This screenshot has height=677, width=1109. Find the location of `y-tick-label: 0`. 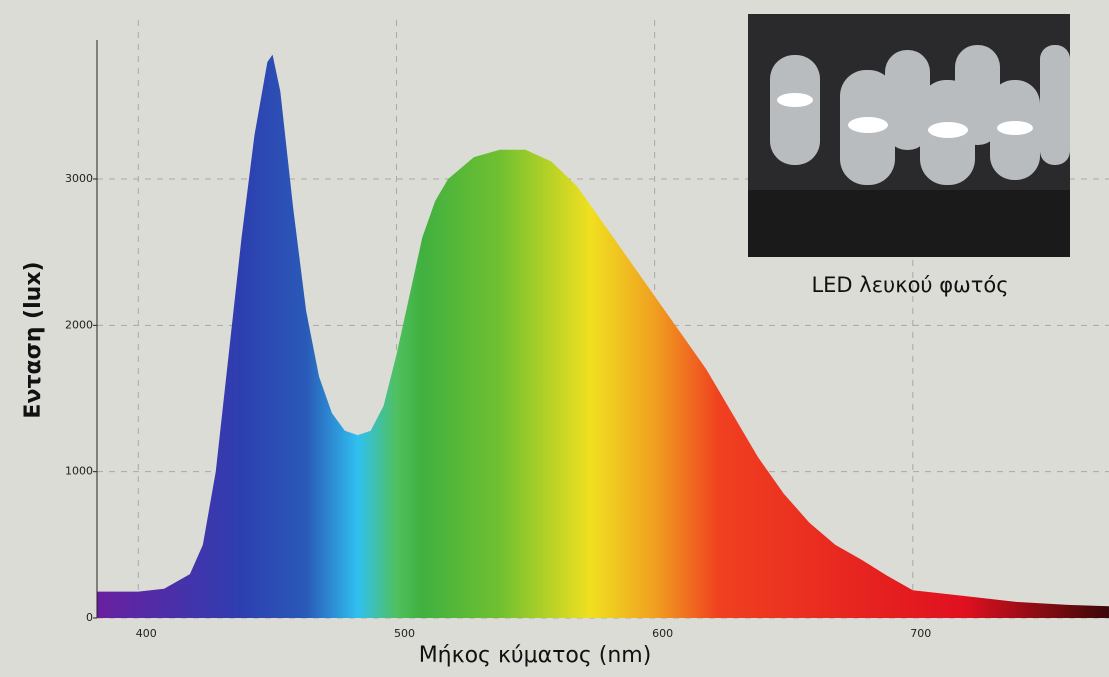

y-tick-label: 0 is located at coordinates (89, 617).